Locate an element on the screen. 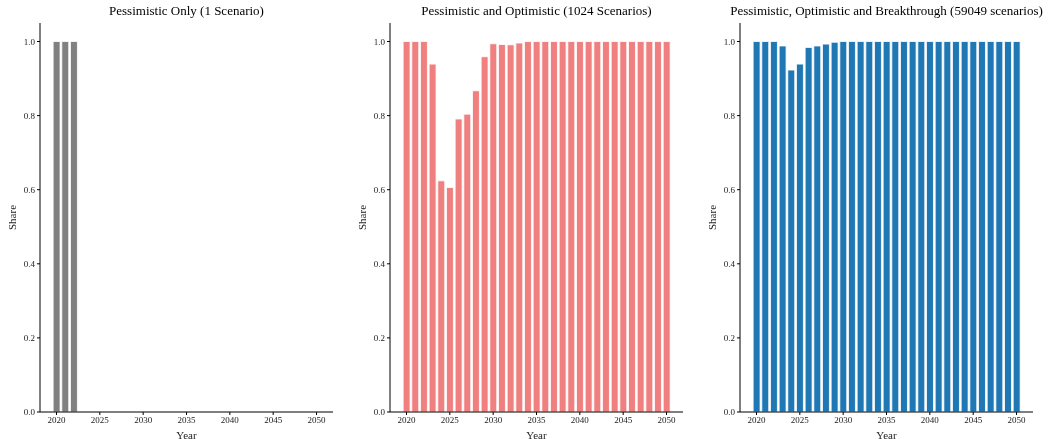 This screenshot has width=1048, height=439. chart-title: Pessimistic and Optimistic (1024 Scenarios) is located at coordinates (536, 11).